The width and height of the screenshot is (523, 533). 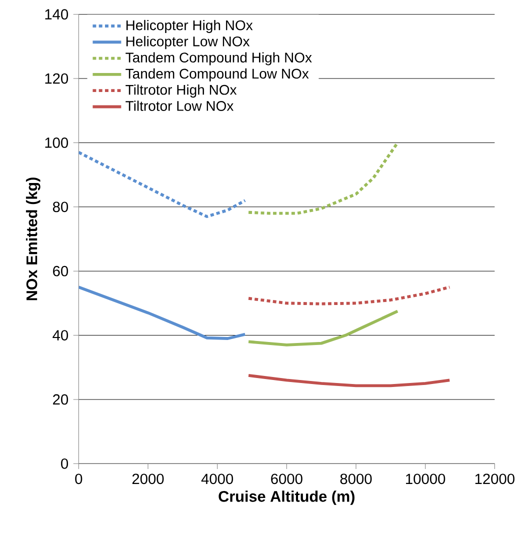 I want to click on y-tick-label: 60, so click(x=60, y=271).